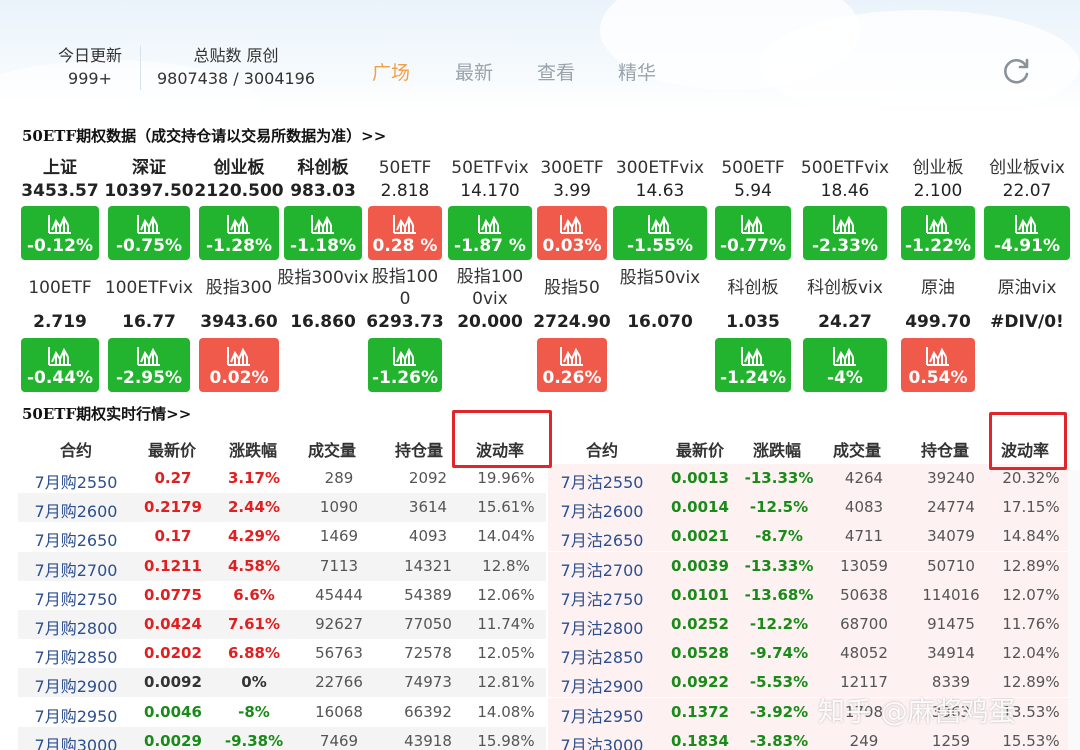 This screenshot has height=750, width=1080. What do you see at coordinates (149, 365) in the screenshot?
I see `index-change-button: -2.95%` at bounding box center [149, 365].